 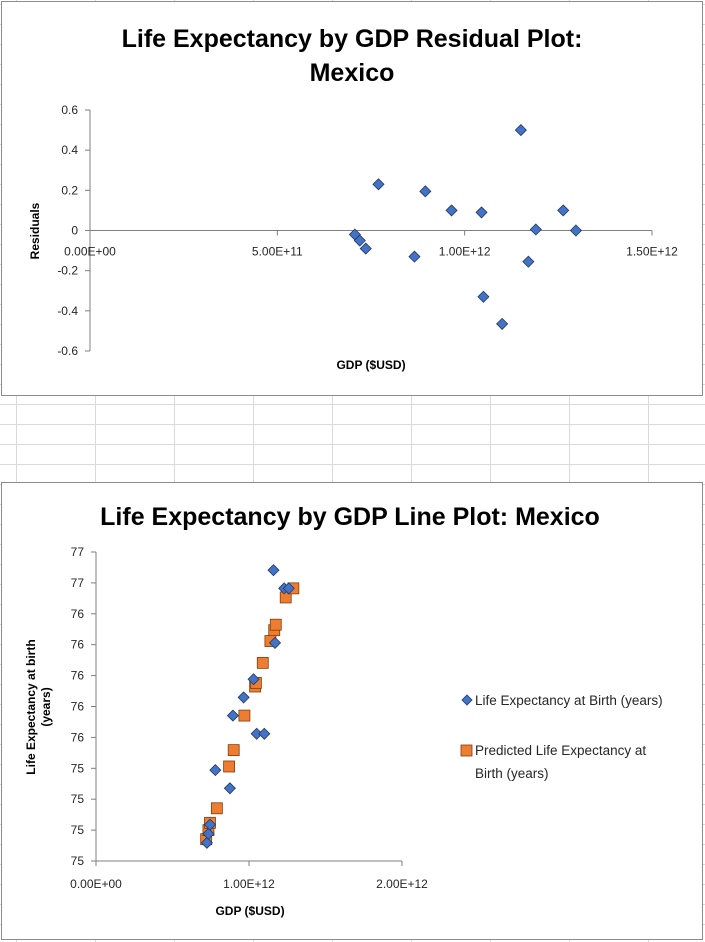 I want to click on chart1-y-tick-label: -0.6, so click(x=67, y=351).